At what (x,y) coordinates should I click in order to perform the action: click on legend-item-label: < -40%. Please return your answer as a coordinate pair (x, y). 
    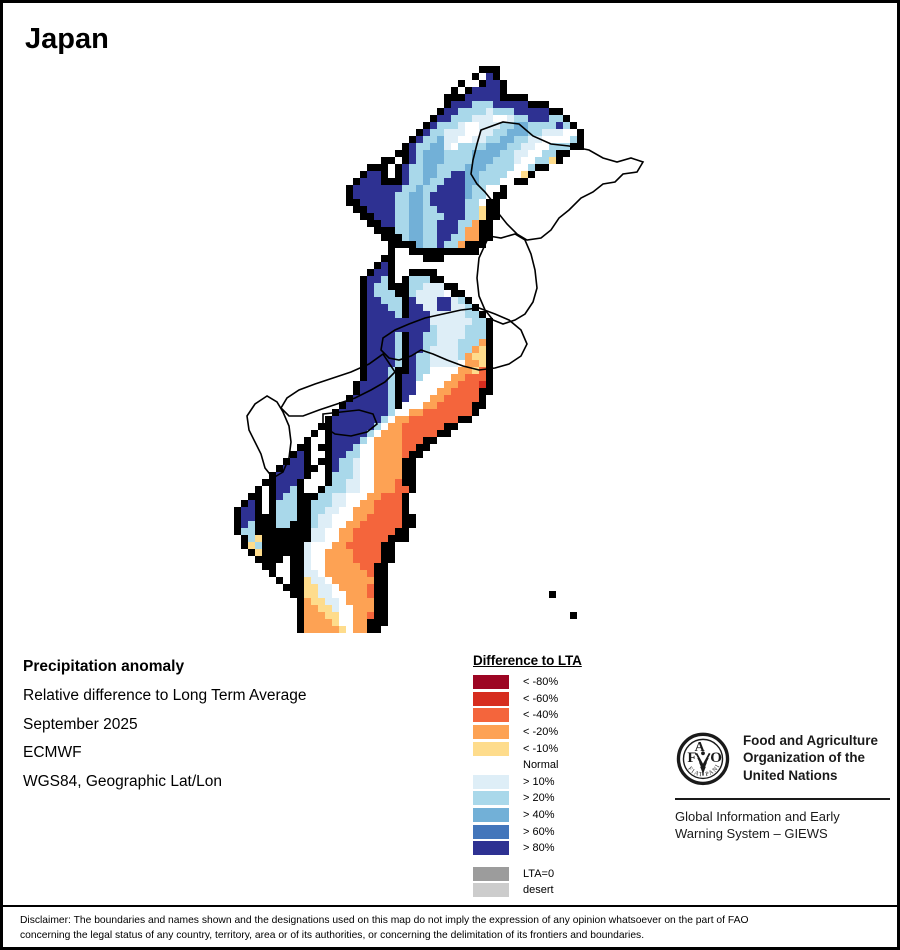
    Looking at the image, I should click on (541, 715).